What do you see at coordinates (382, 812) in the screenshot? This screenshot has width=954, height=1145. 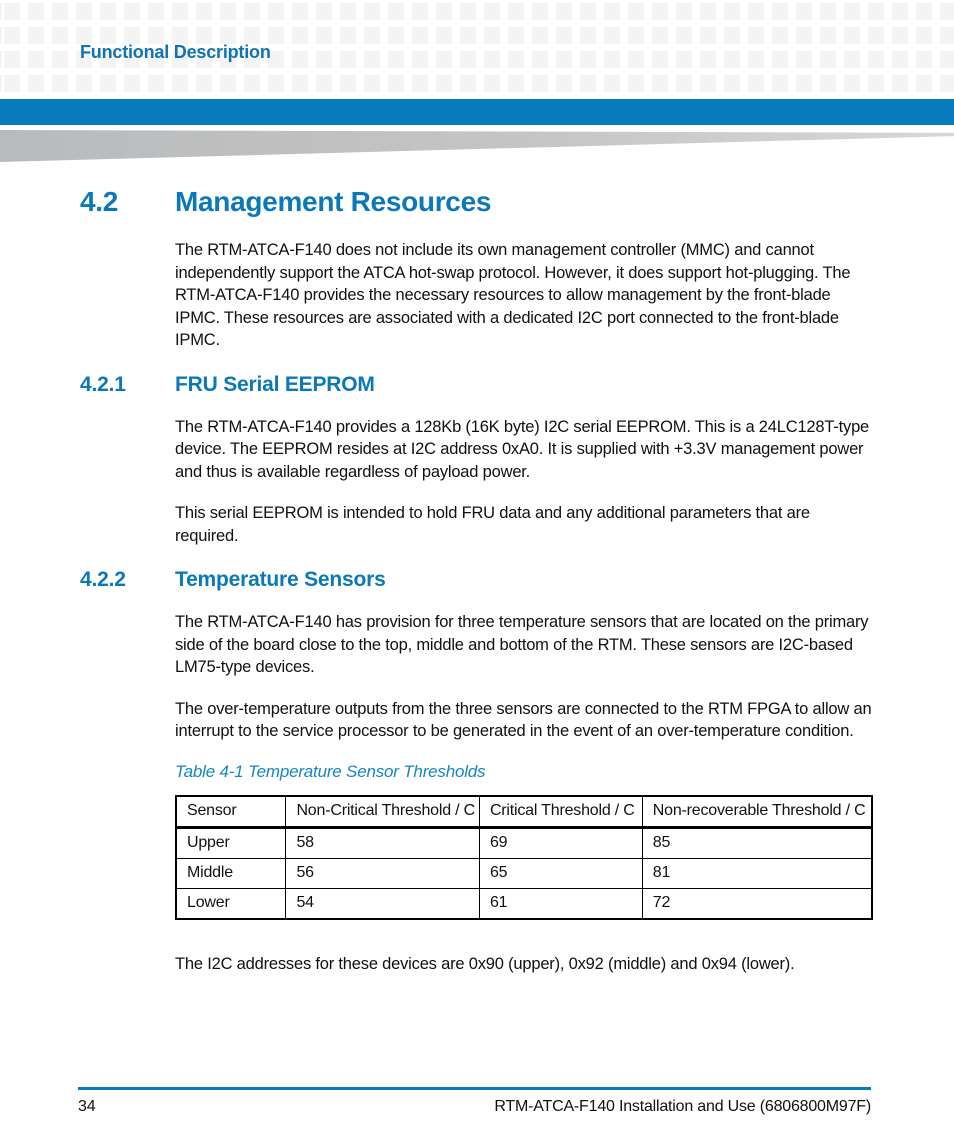 I see `column-header-noncritical: Non-Critical Threshold / C` at bounding box center [382, 812].